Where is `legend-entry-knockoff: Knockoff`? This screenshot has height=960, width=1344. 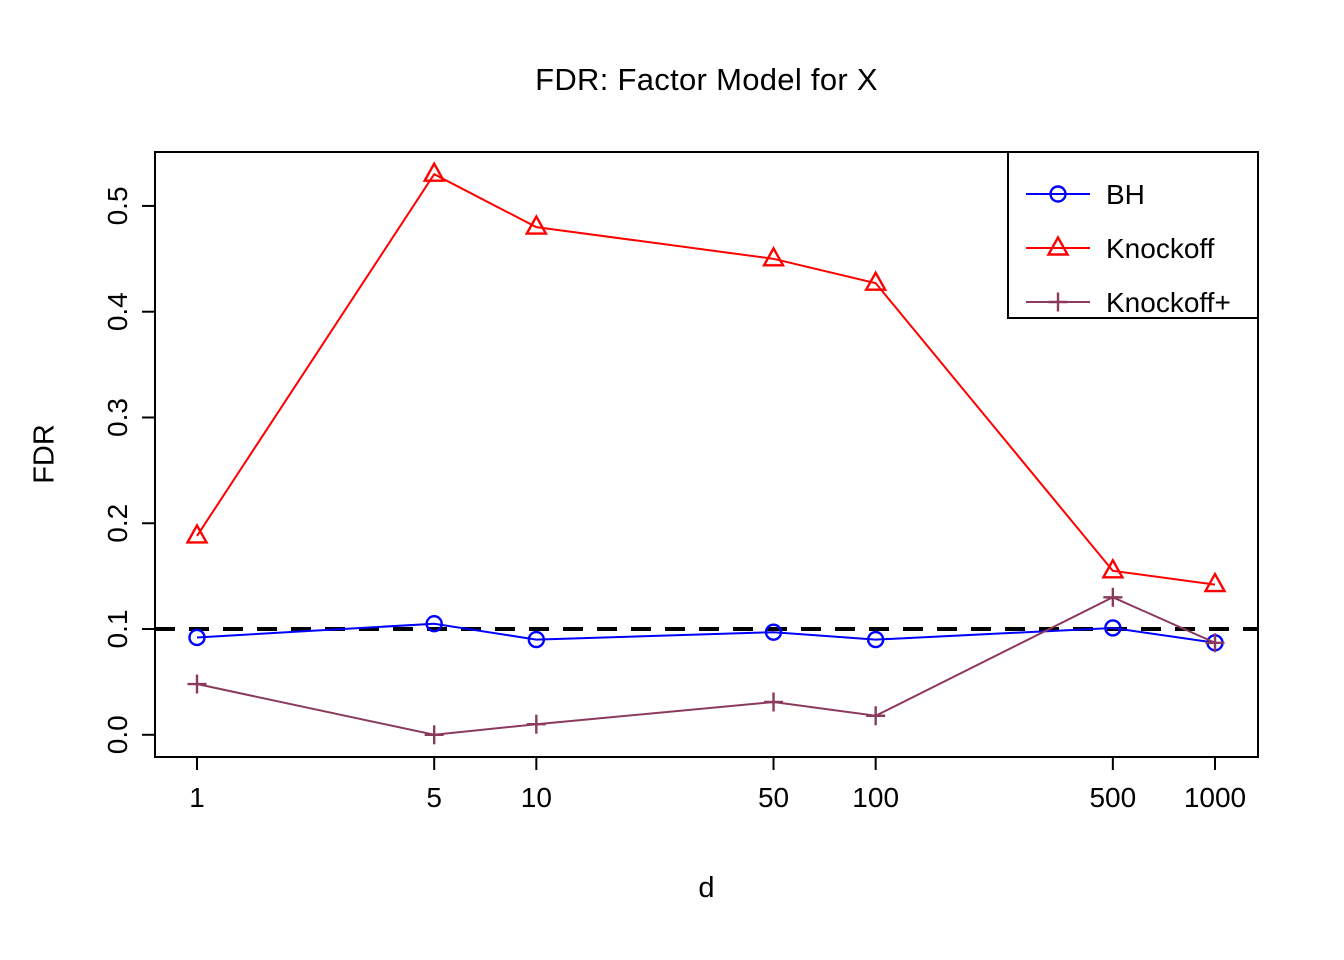 legend-entry-knockoff: Knockoff is located at coordinates (1120, 248).